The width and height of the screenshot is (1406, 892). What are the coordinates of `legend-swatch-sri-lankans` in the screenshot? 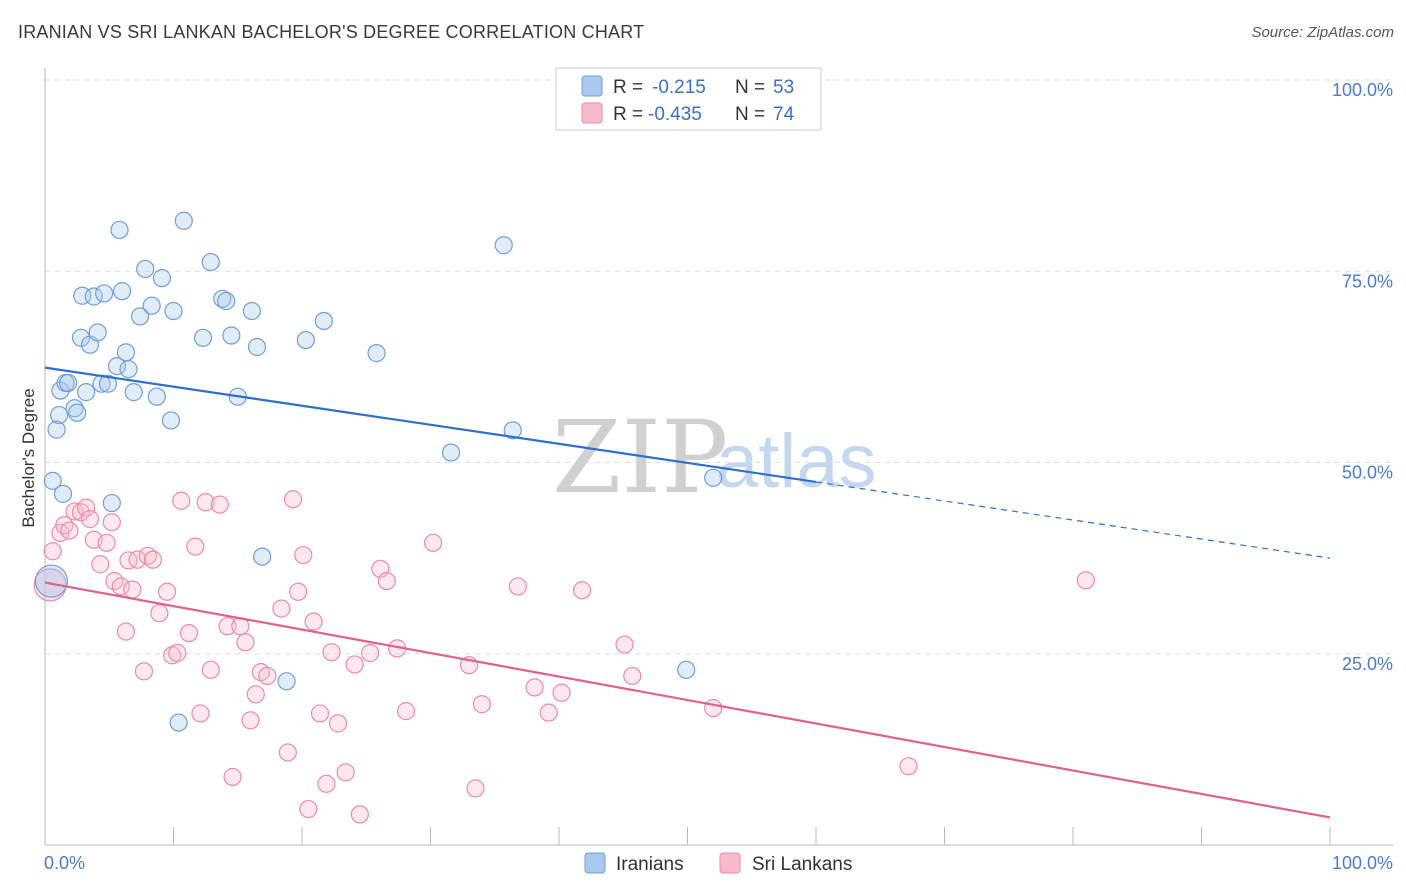 It's located at (592, 113).